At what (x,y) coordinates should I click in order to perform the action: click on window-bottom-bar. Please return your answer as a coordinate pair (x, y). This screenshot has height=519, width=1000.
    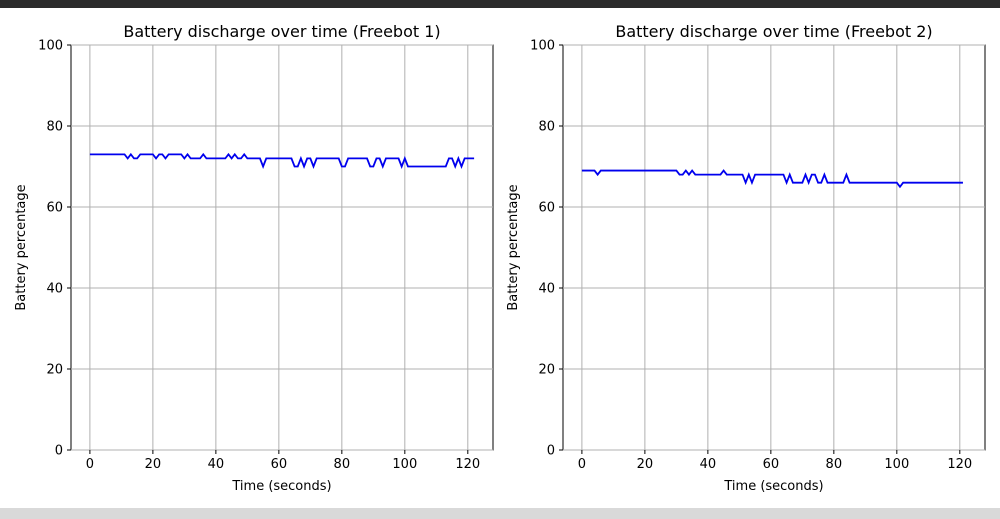
    Looking at the image, I should click on (500, 513).